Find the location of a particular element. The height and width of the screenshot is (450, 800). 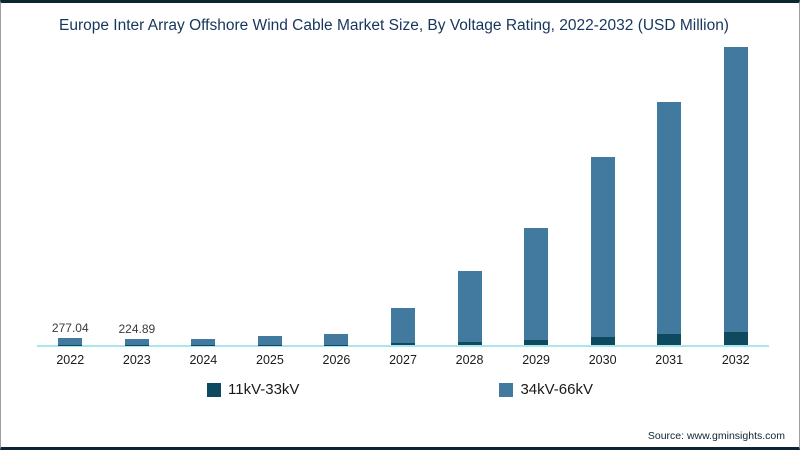

x-axis-label: 2031 is located at coordinates (669, 360).